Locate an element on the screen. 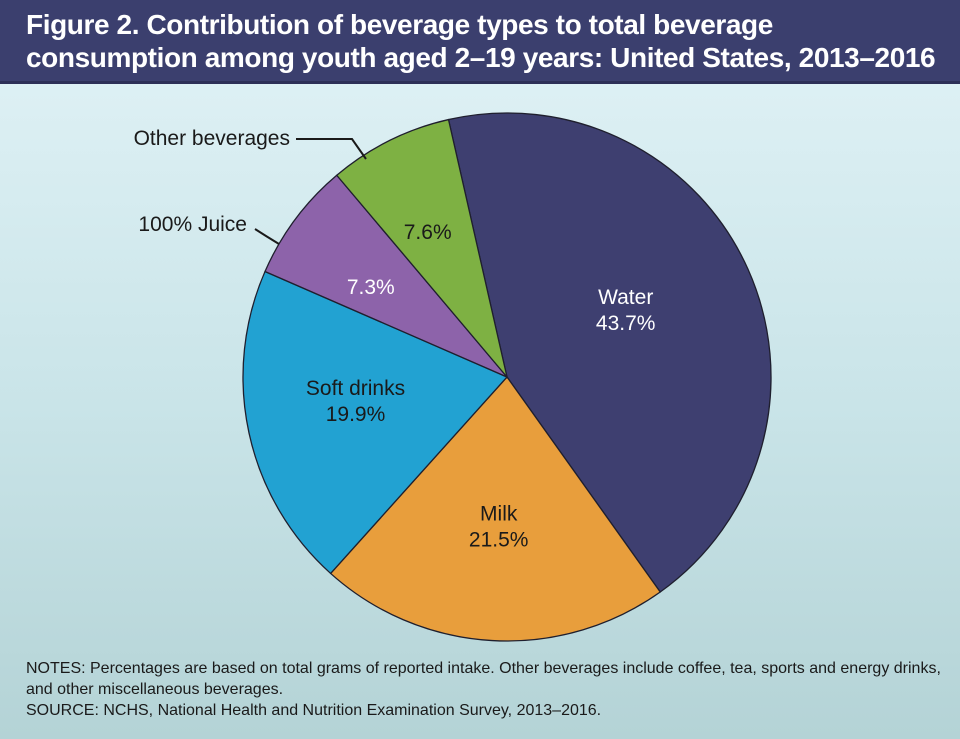 The image size is (960, 739). slice-value-water: 43.7% is located at coordinates (626, 323).